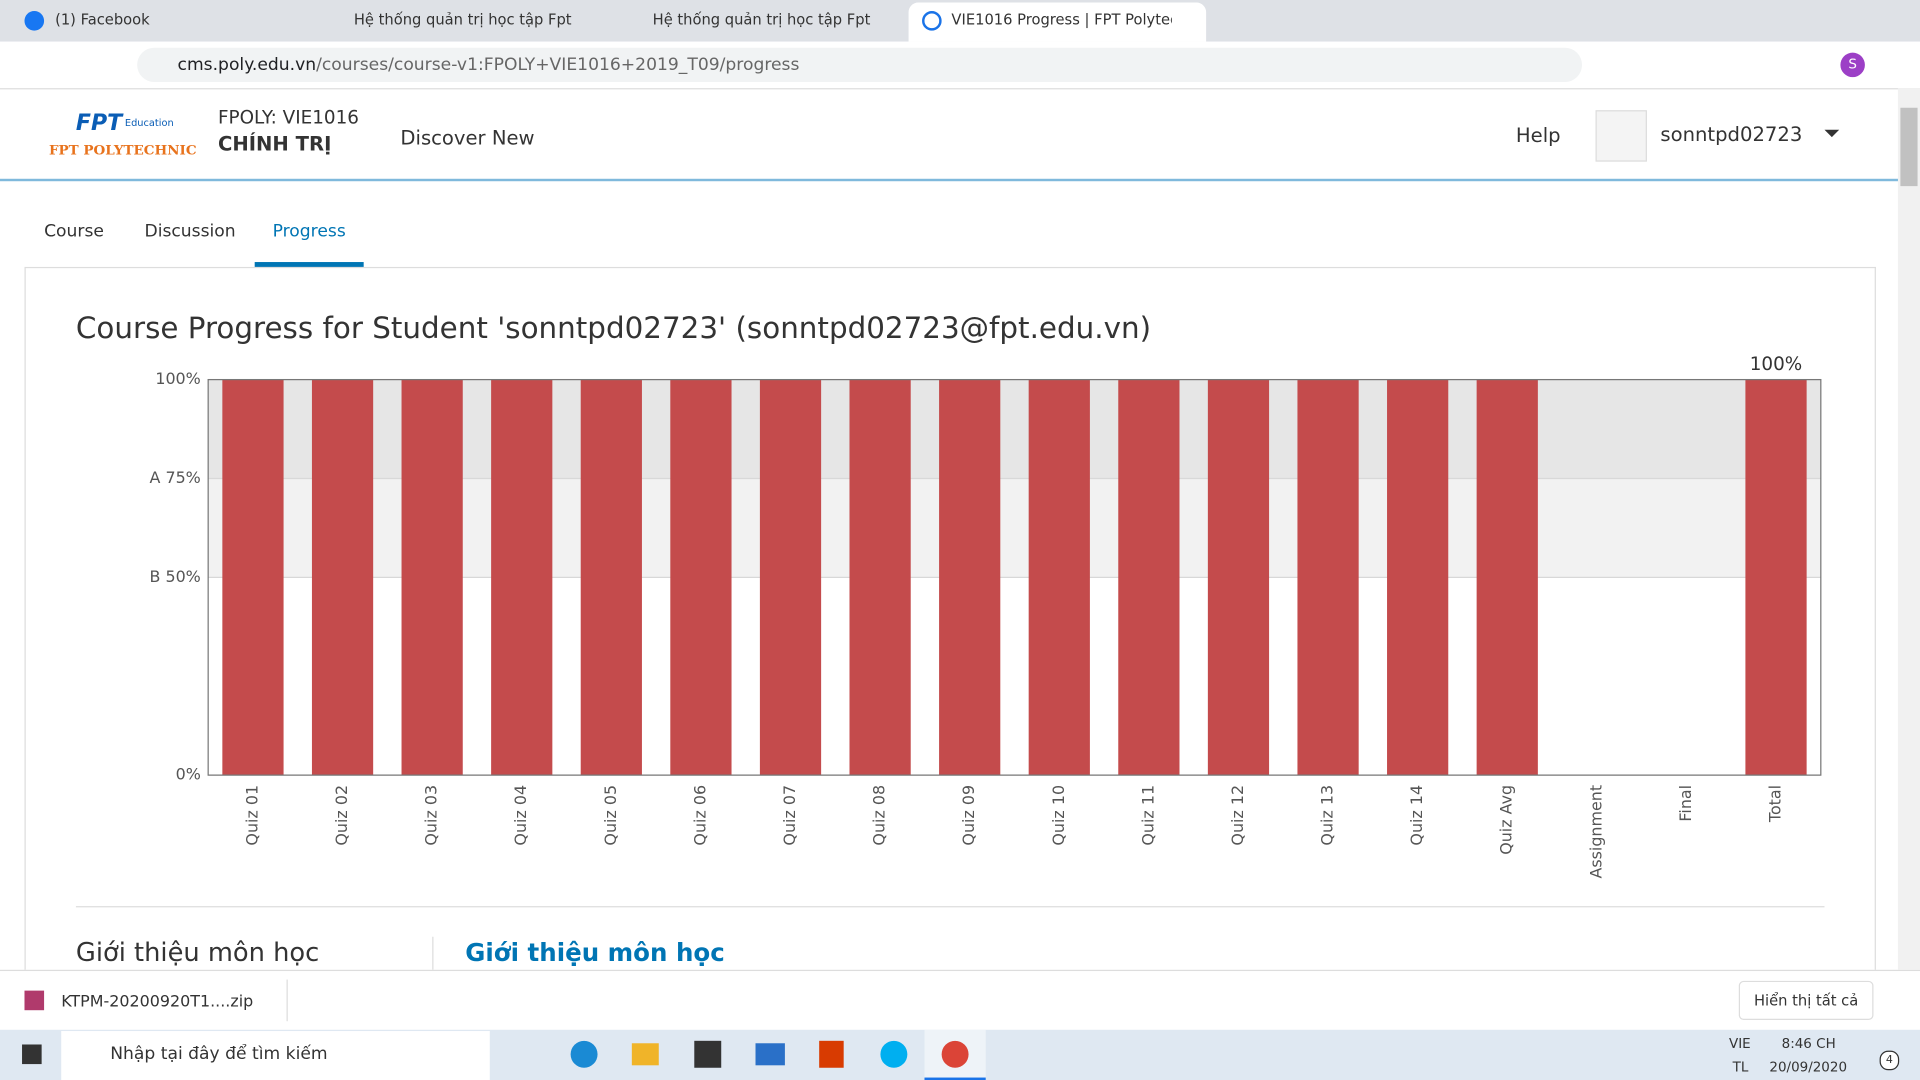 The image size is (1920, 1080). I want to click on separator, so click(287, 1000).